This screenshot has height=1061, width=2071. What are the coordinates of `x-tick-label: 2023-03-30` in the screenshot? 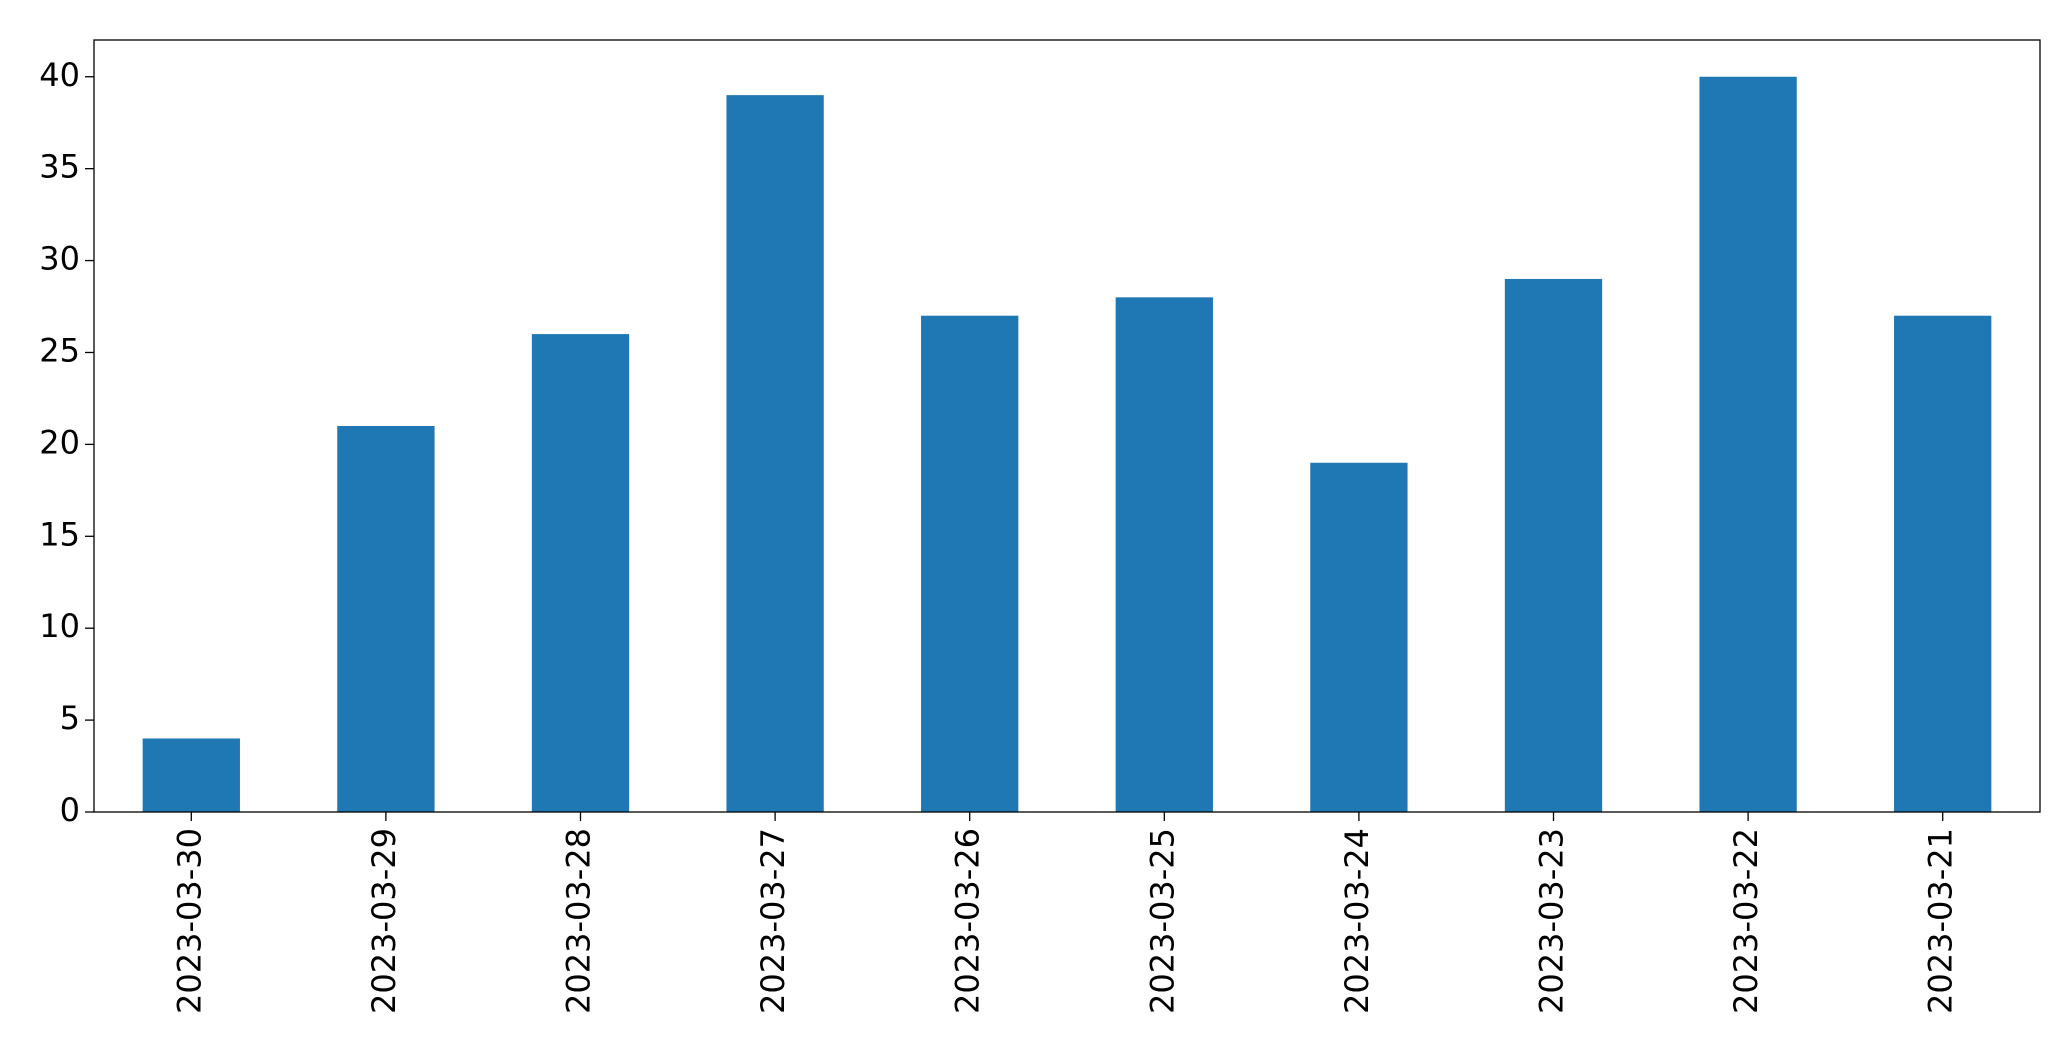 It's located at (189, 921).